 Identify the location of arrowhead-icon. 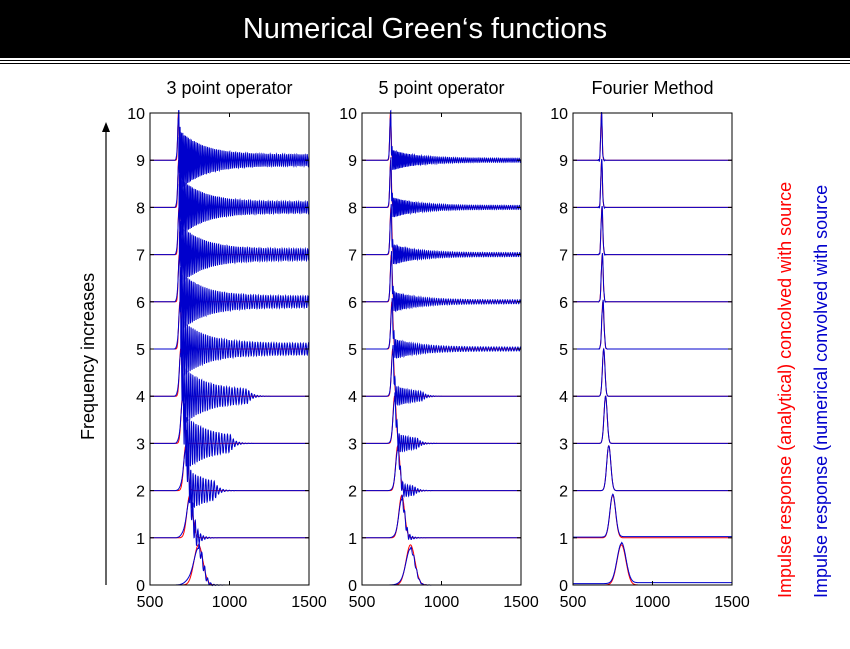
(106, 127).